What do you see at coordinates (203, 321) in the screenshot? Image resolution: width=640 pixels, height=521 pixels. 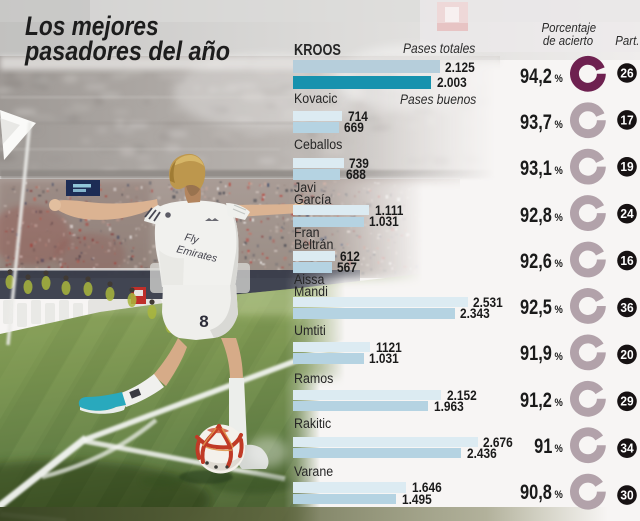 I see `svg-text: 8` at bounding box center [203, 321].